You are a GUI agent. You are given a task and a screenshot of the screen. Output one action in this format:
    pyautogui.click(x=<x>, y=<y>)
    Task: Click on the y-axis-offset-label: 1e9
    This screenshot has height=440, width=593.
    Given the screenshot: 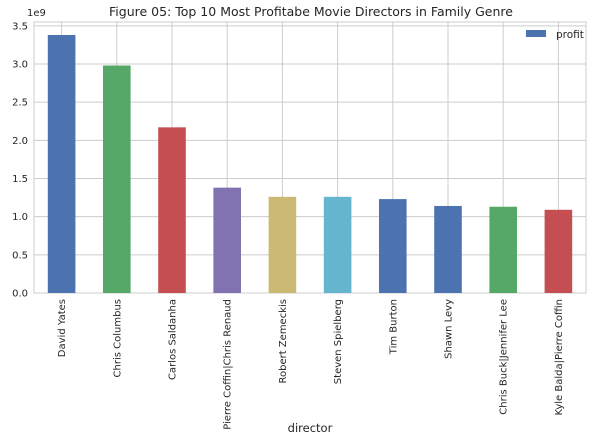 What is the action you would take?
    pyautogui.click(x=36, y=13)
    